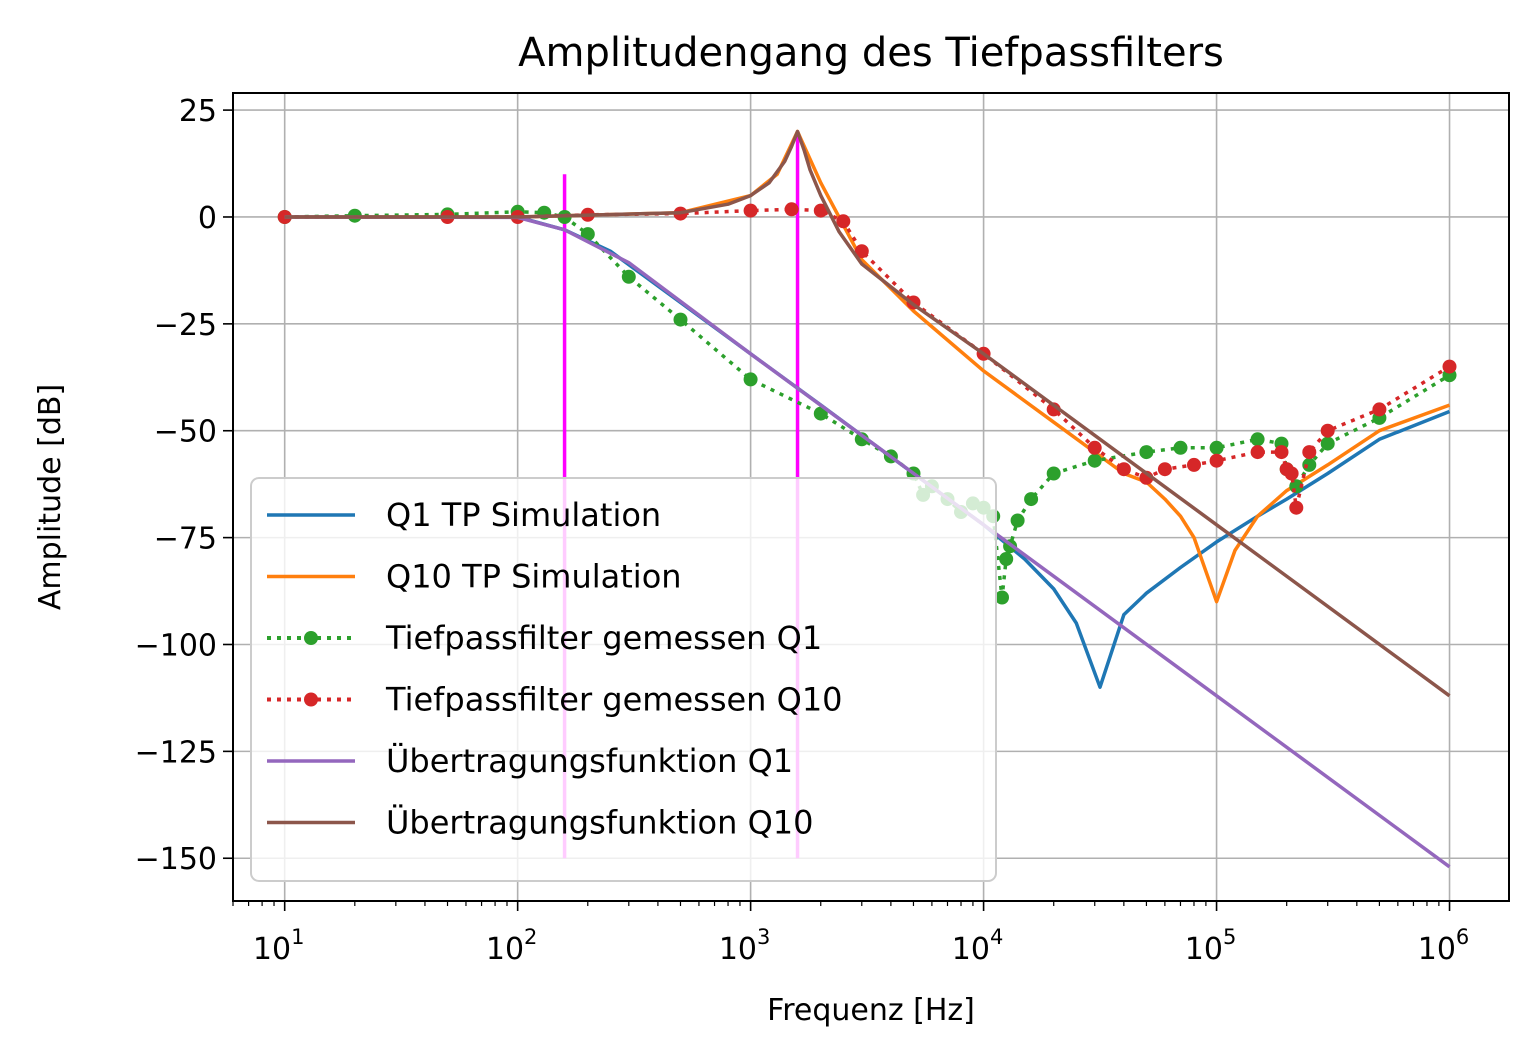  I want to click on y-tick-label: −150, so click(176, 859).